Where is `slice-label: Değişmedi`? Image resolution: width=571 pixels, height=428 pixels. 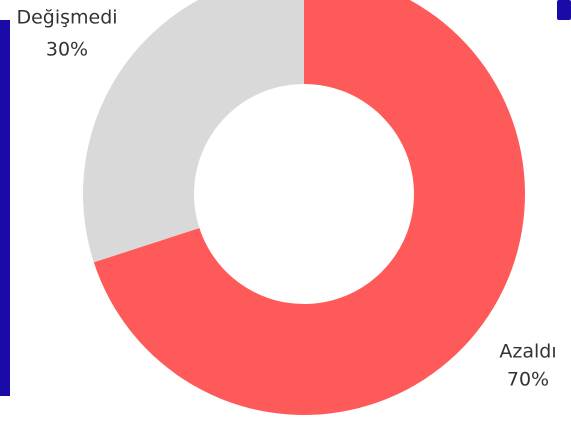
slice-label: Değişmedi is located at coordinates (66, 18).